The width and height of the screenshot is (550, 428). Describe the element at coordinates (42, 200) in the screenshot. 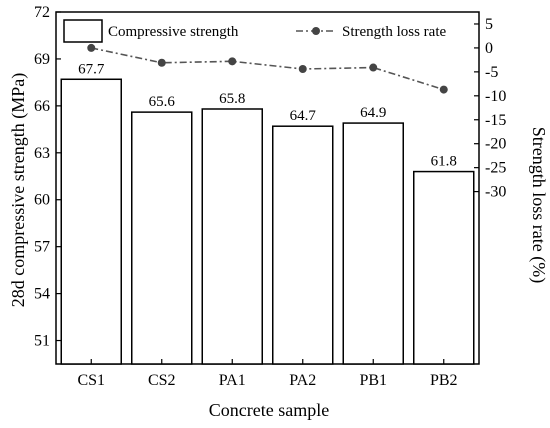

I see `y-left-tick-label: 60` at that location.